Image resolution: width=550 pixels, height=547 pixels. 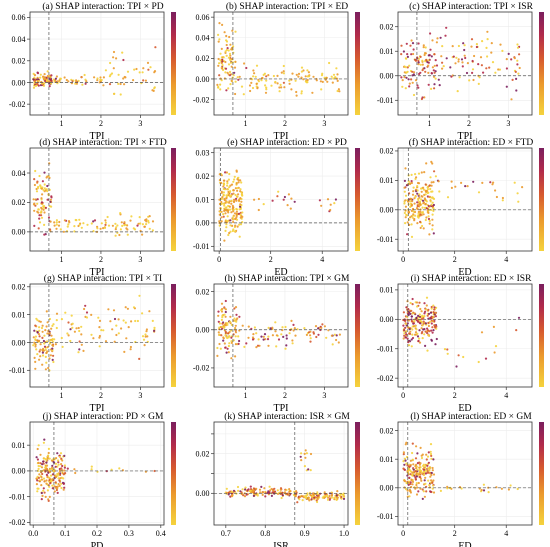 What do you see at coordinates (385, 516) in the screenshot?
I see `y-tick-label: -0.01` at bounding box center [385, 516].